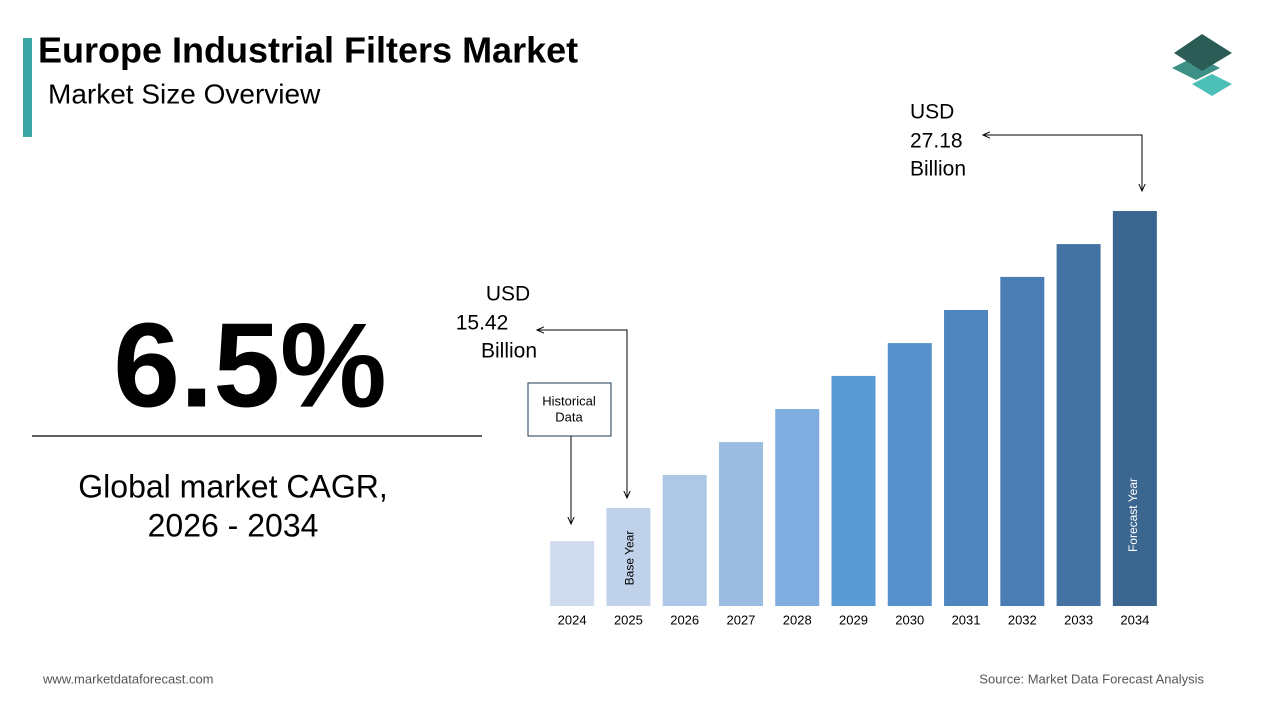 This screenshot has width=1280, height=725. What do you see at coordinates (1134, 619) in the screenshot?
I see `x-tick-label: 2034` at bounding box center [1134, 619].